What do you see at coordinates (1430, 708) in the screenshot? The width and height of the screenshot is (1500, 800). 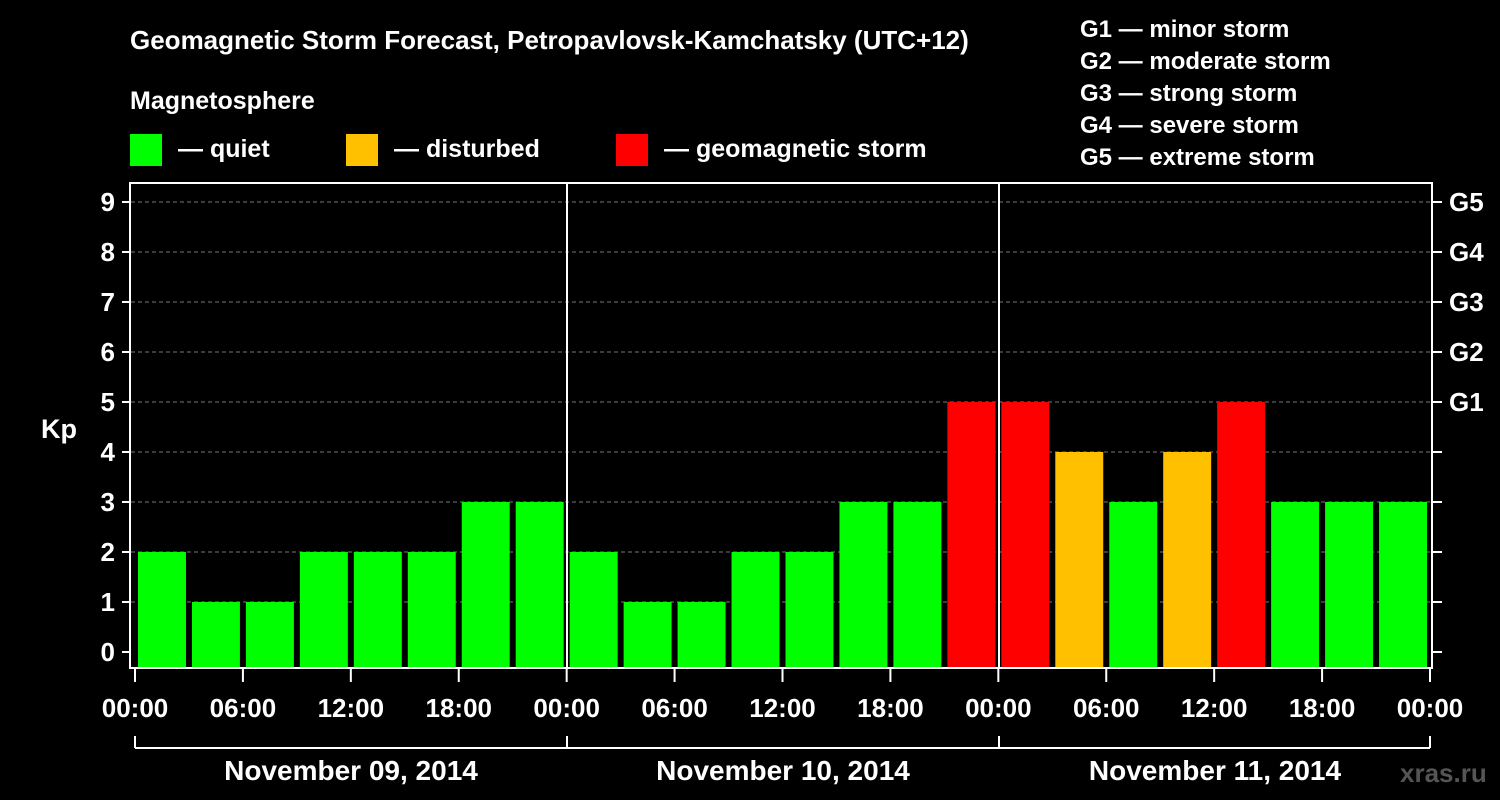 I see `x-tick-label-13: 00:00` at bounding box center [1430, 708].